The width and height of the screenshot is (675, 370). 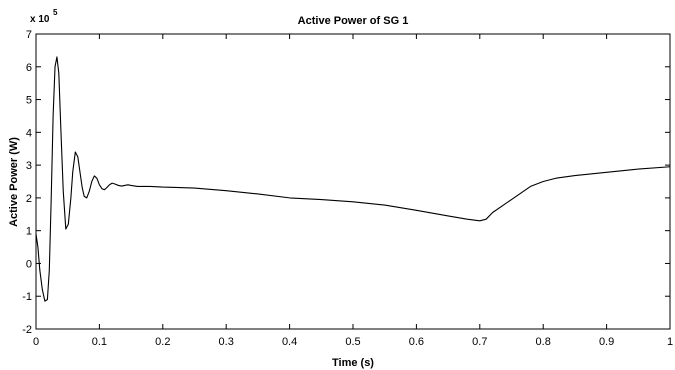 What do you see at coordinates (29, 68) in the screenshot?
I see `y-tick-label: 6` at bounding box center [29, 68].